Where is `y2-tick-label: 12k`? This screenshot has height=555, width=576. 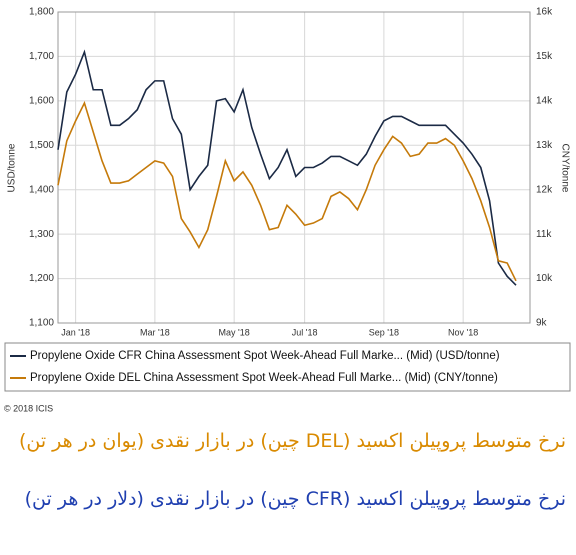 y2-tick-label: 12k is located at coordinates (544, 189).